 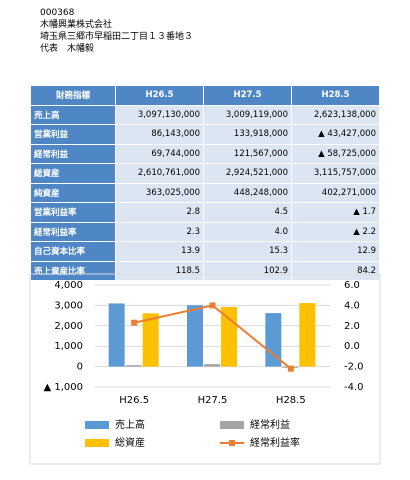 I want to click on value-cell: 12.9, so click(x=335, y=251).